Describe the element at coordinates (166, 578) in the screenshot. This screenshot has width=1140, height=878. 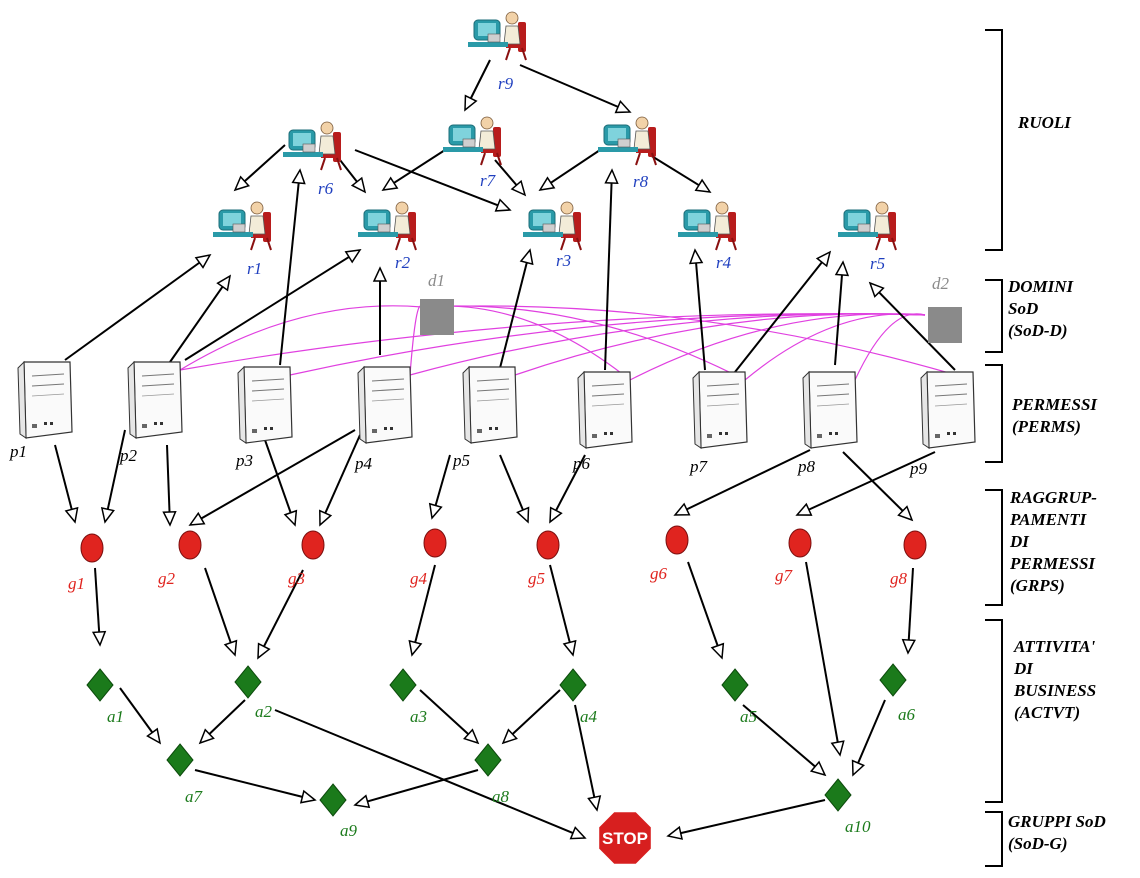
I see `group-label-g2: g2` at that location.